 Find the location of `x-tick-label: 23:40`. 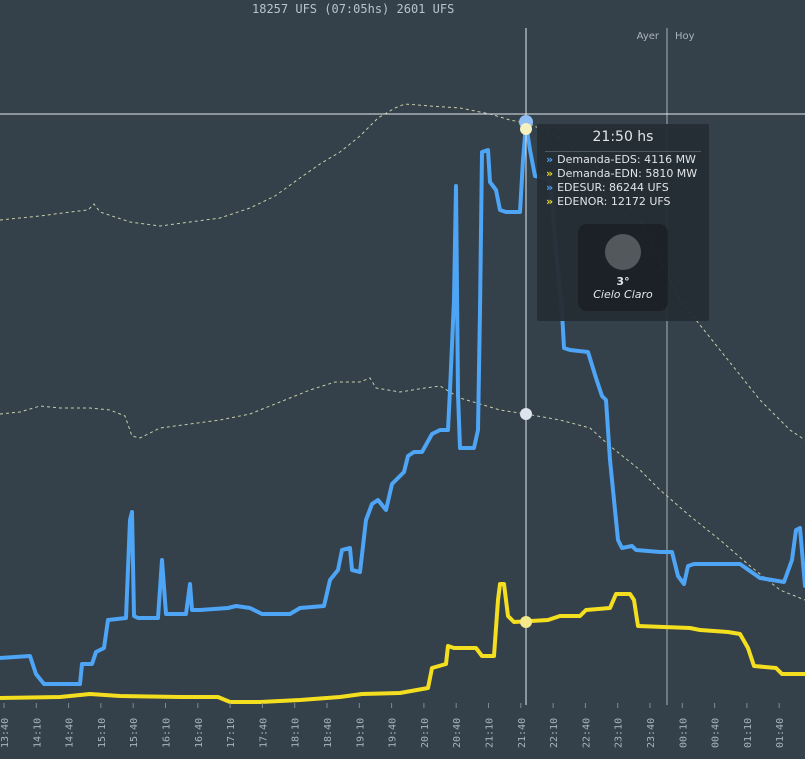

x-tick-label: 23:40 is located at coordinates (651, 733).